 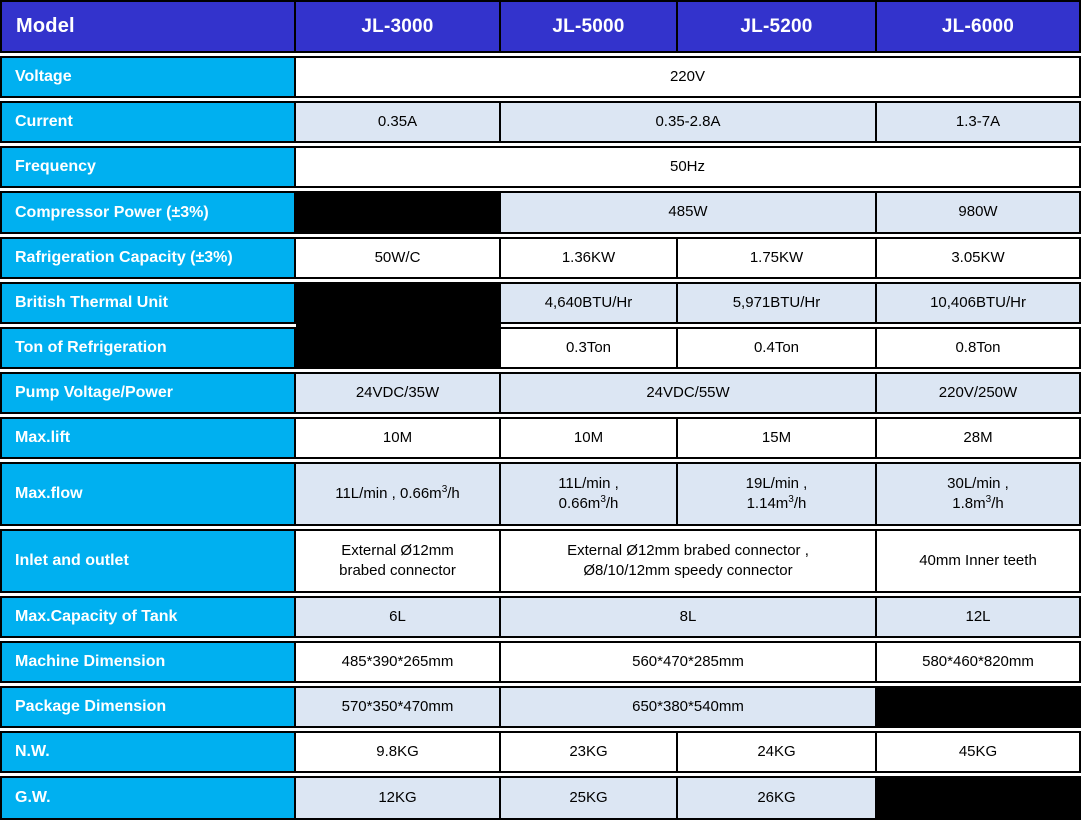 I want to click on cell-gw-jl5200: 26KG, so click(x=777, y=798).